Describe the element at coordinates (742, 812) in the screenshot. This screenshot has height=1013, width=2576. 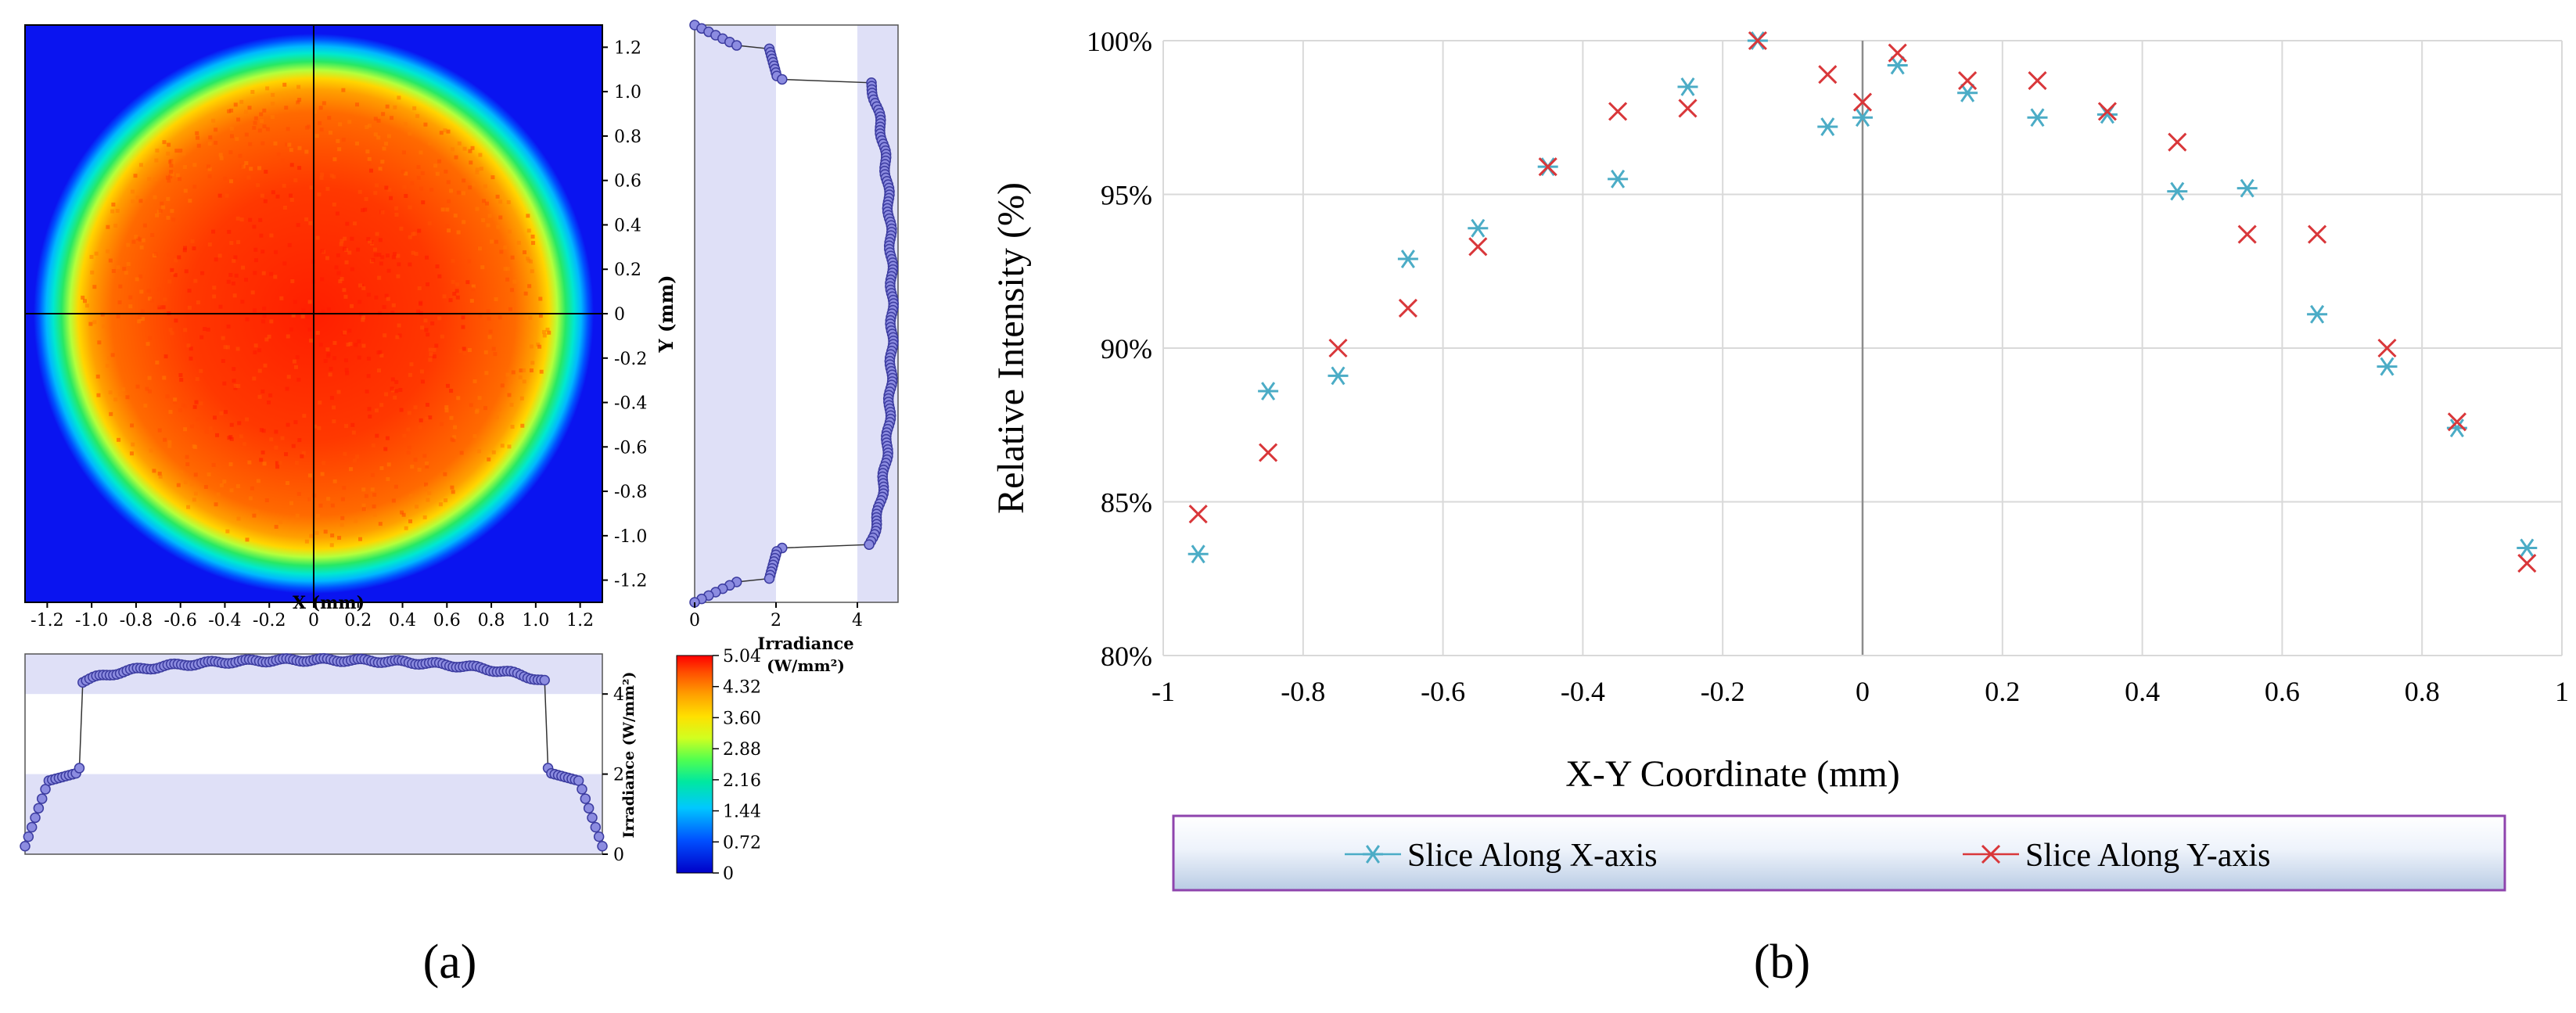
I see `colorbar-tick-label: 1.44` at that location.